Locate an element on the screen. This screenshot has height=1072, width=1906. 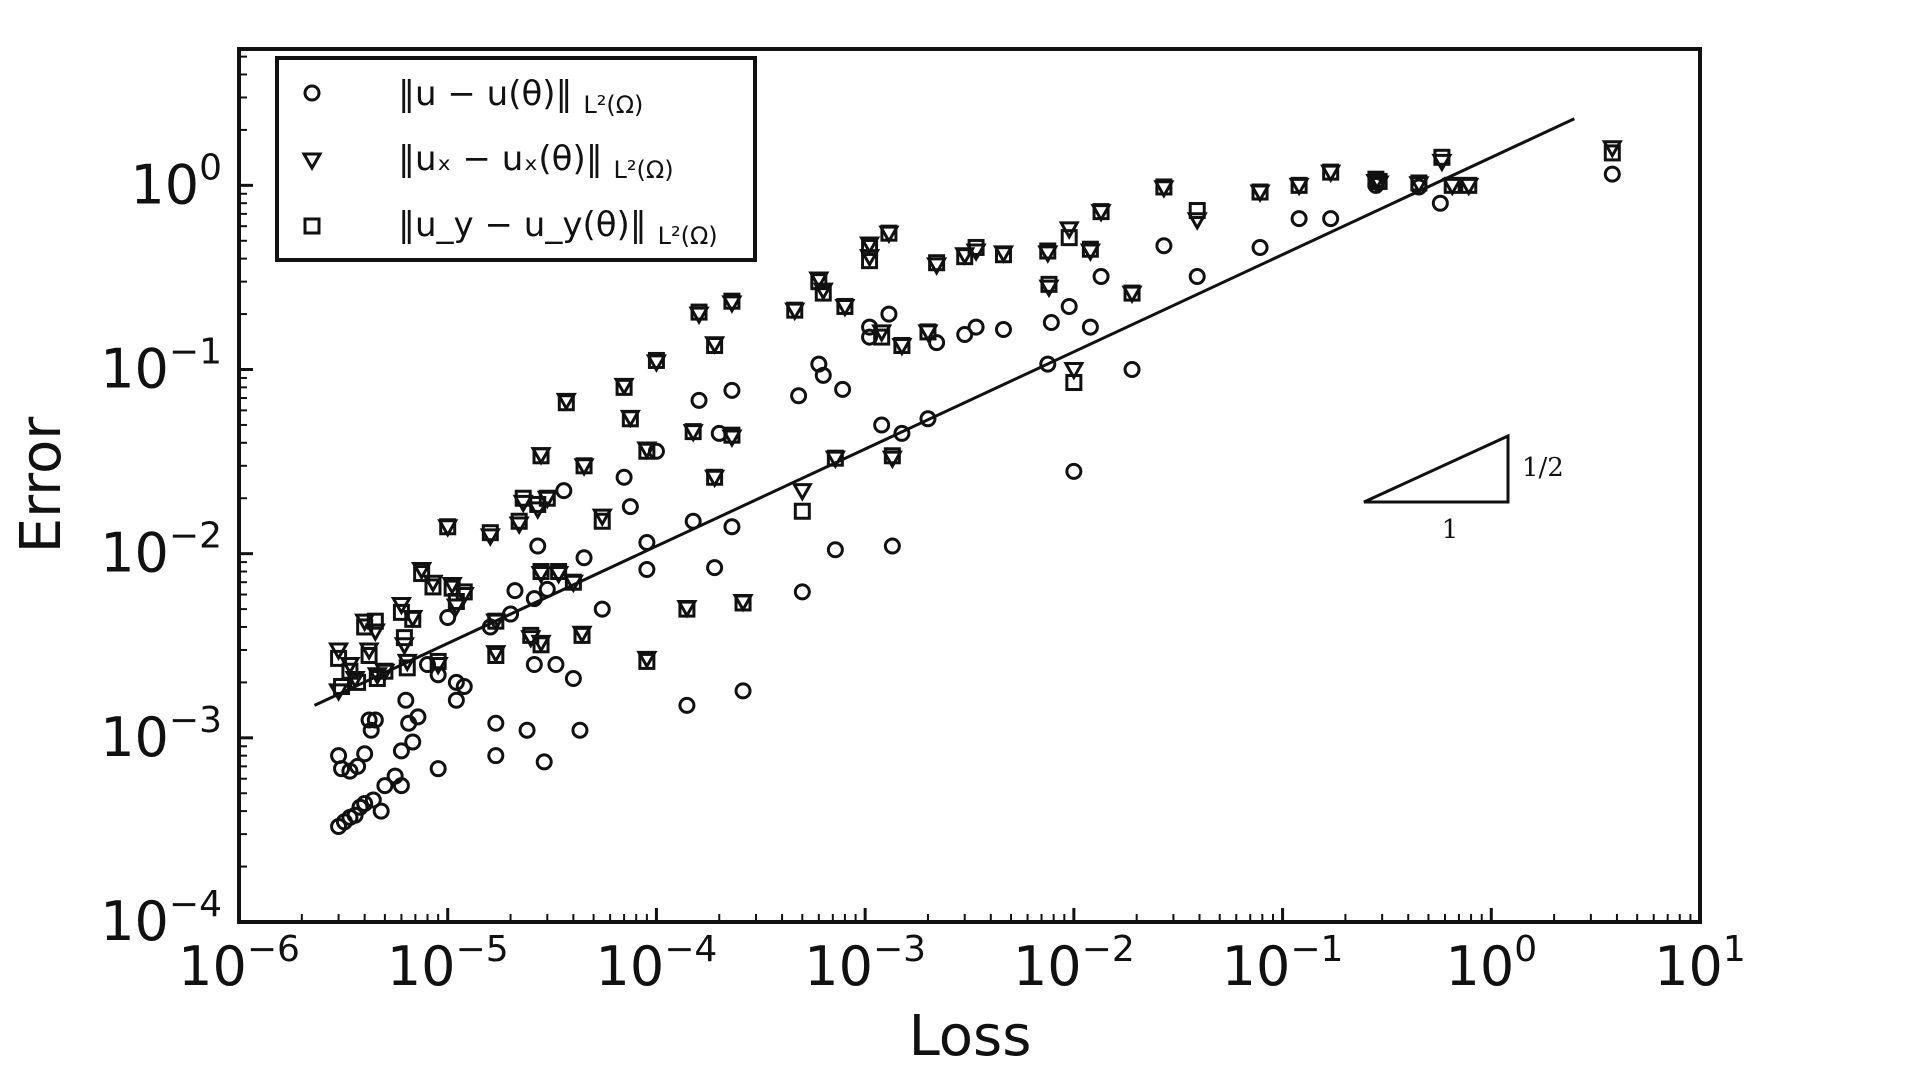
x-axis-label: Loss is located at coordinates (970, 1036).